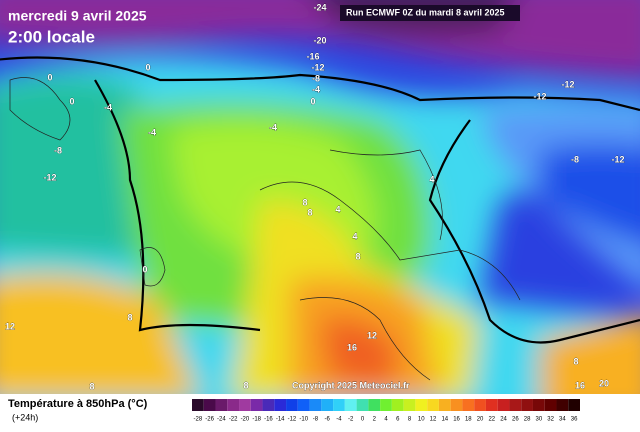 The height and width of the screenshot is (432, 640). Describe the element at coordinates (280, 420) in the screenshot. I see `scale-label: -14` at that location.